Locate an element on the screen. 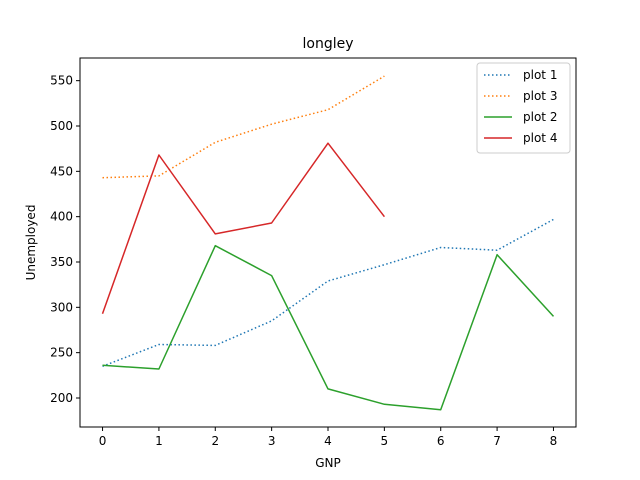 The image size is (640, 480). legend: plot 1 plot 3 plot 2 plot 4 is located at coordinates (523, 108).